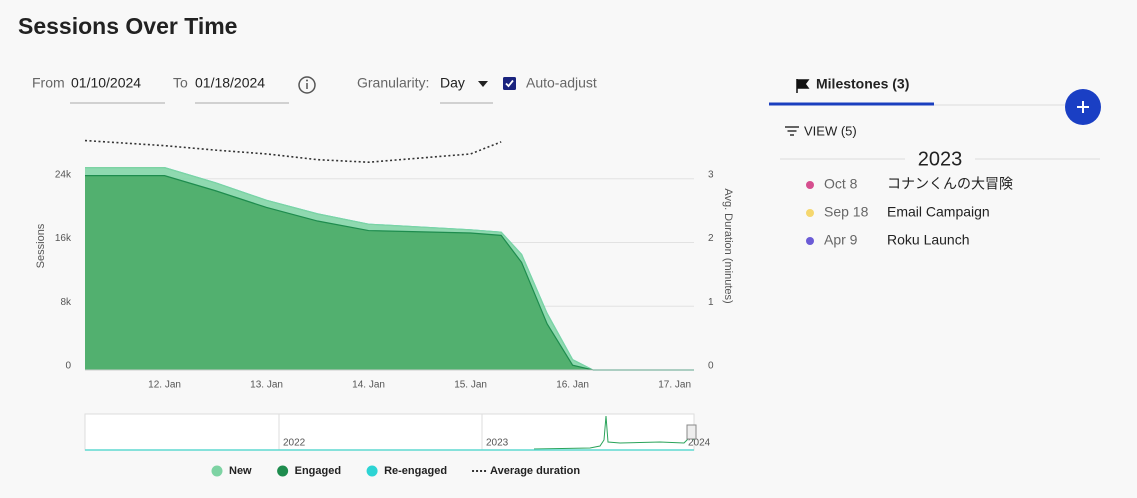 This screenshot has width=1137, height=498. I want to click on x-tick-label: 15. Jan, so click(470, 385).